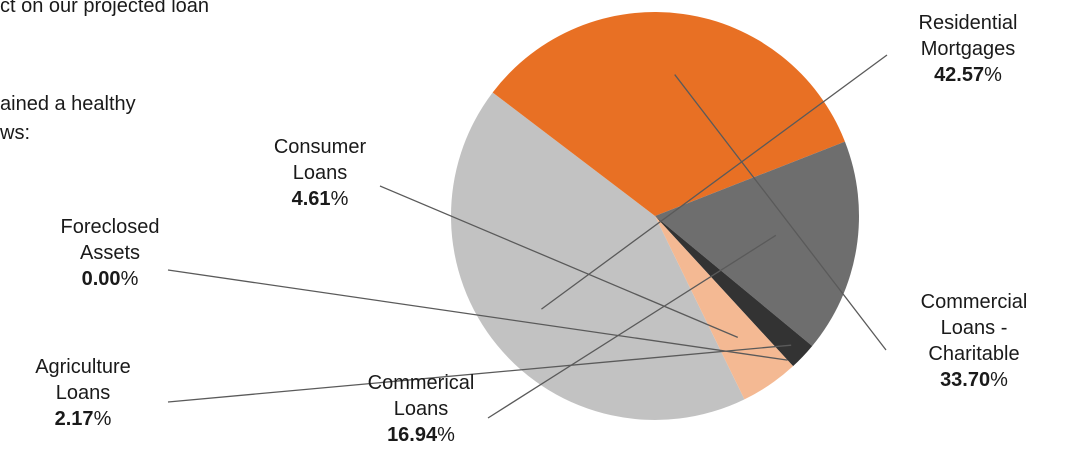  I want to click on slice-value-foreclosed: 0.00, so click(101, 279).